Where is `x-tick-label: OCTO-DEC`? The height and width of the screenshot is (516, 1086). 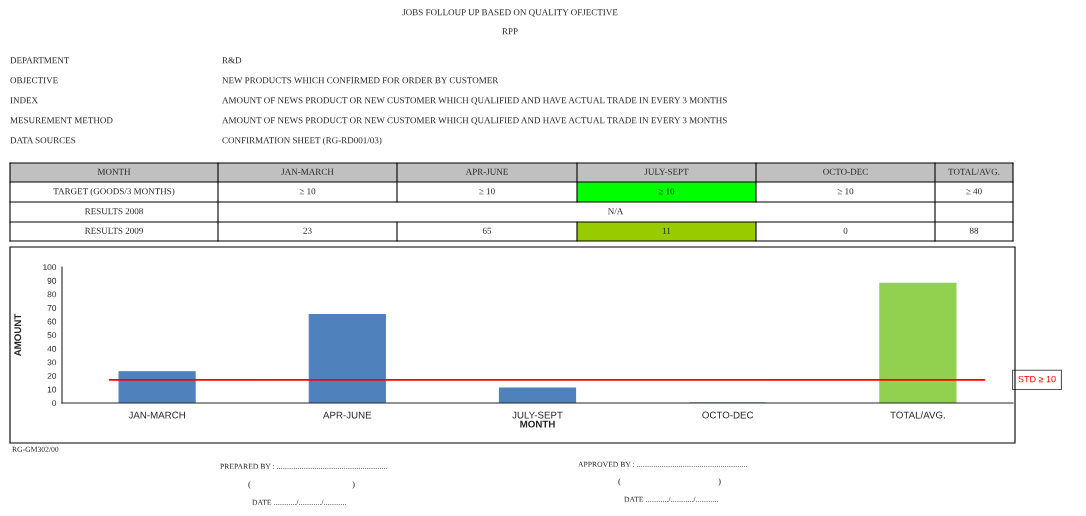
x-tick-label: OCTO-DEC is located at coordinates (728, 415).